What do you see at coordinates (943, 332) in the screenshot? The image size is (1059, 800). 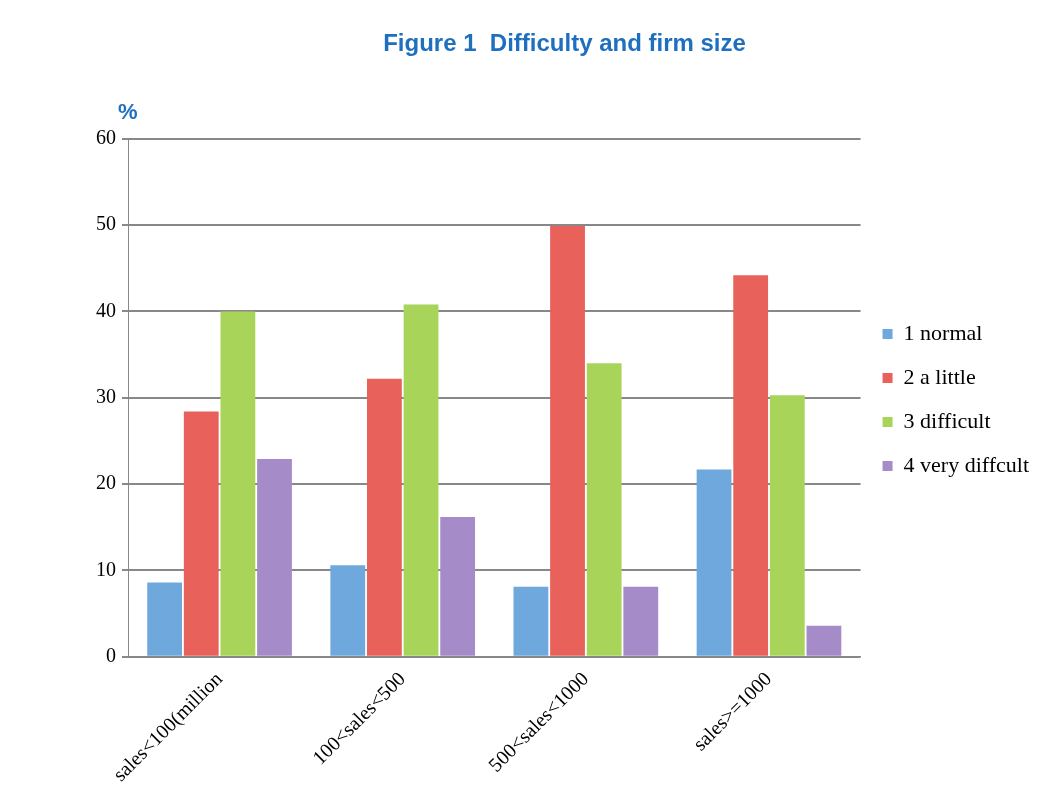 I see `legend-label: 1 normal` at bounding box center [943, 332].